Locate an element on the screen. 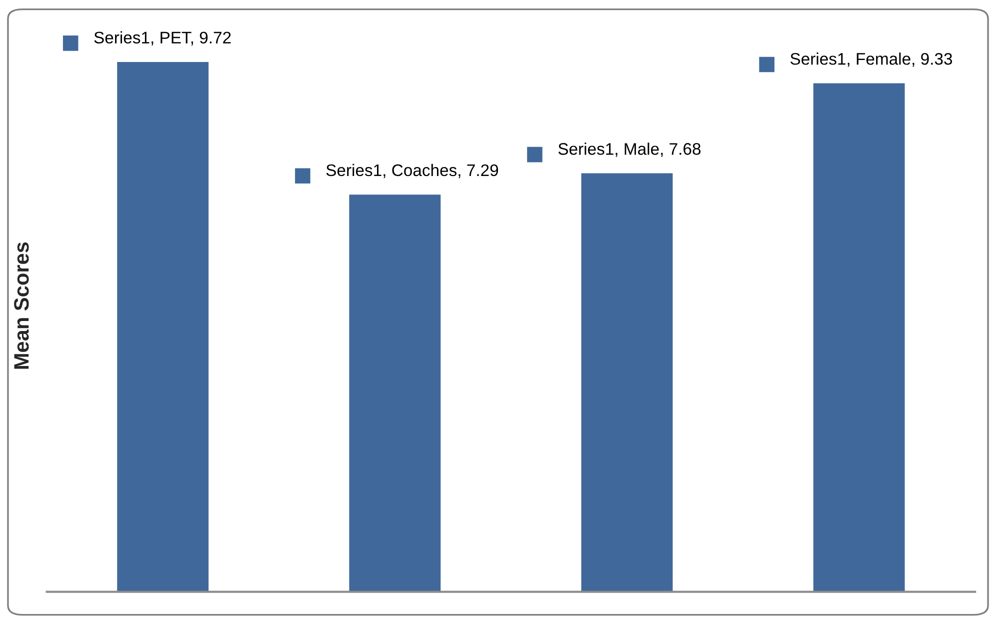  data-label: Series1, Male, 7.68 is located at coordinates (629, 149).